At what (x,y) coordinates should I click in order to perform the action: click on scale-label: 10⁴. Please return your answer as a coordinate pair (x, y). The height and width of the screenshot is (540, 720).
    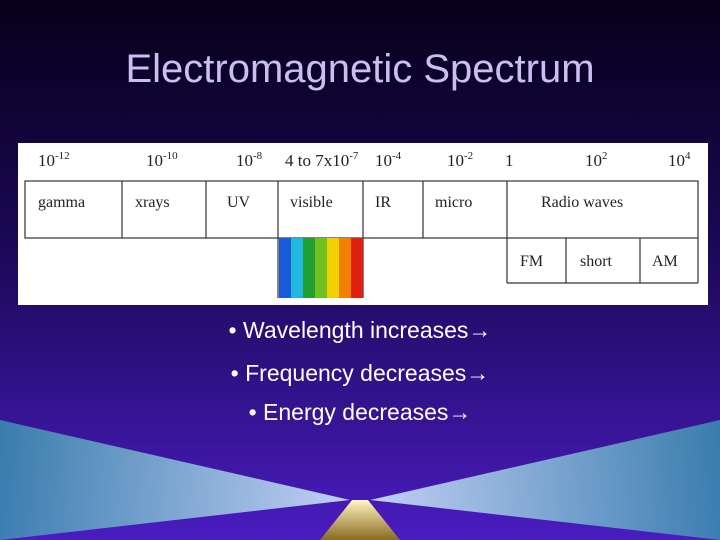
    Looking at the image, I should click on (679, 160).